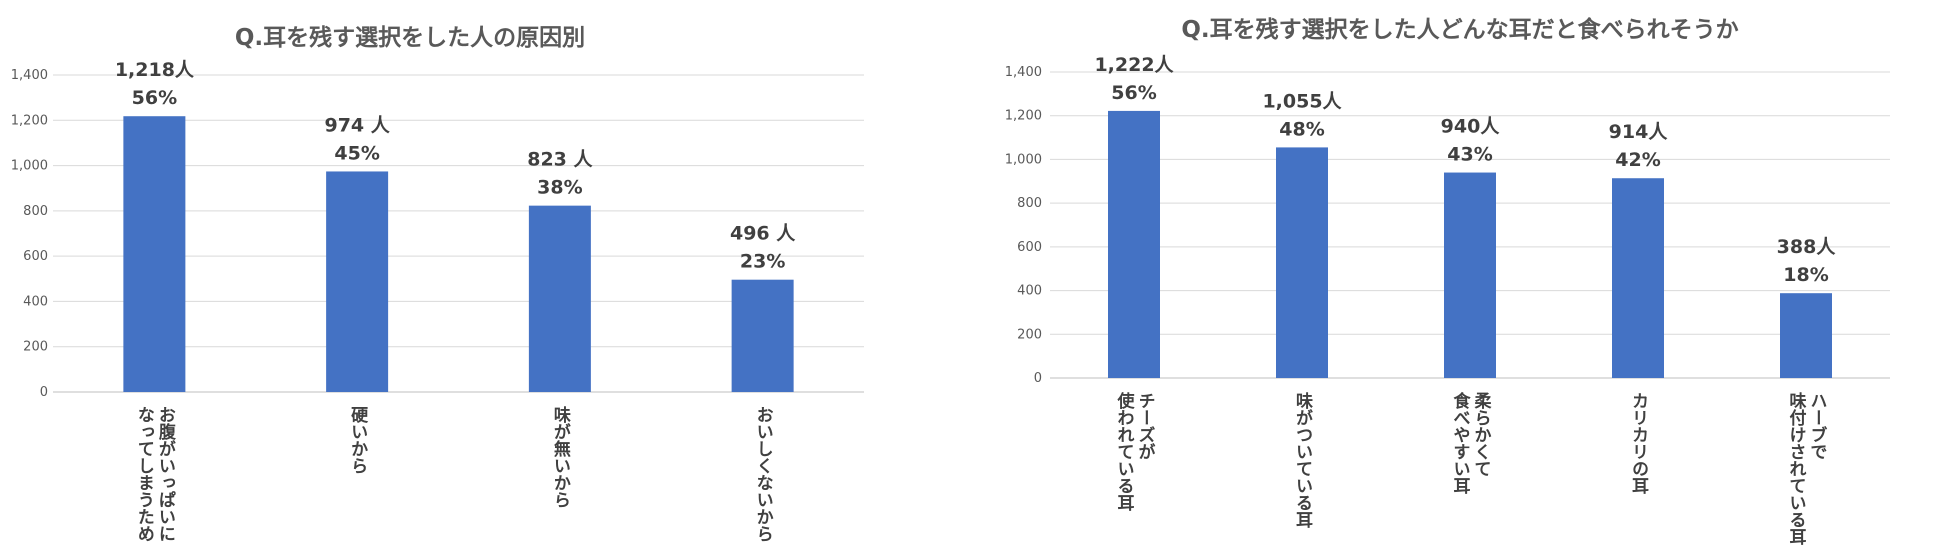  I want to click on data-label-count: 1,218人, so click(155, 70).